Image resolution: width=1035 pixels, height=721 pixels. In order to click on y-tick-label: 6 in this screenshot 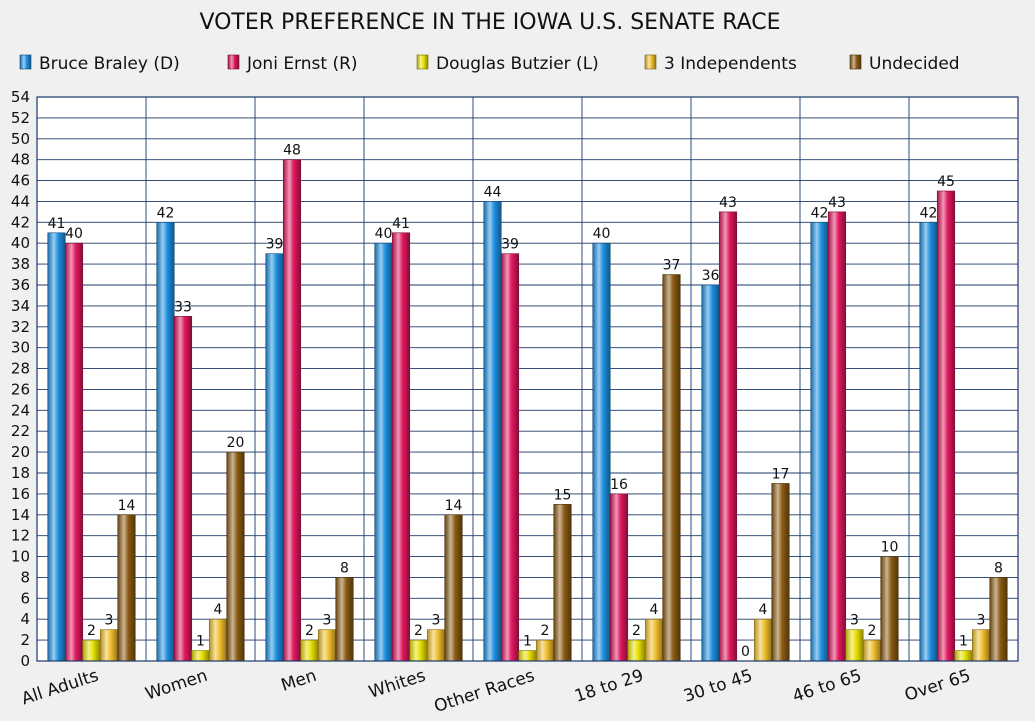, I will do `click(25, 598)`.